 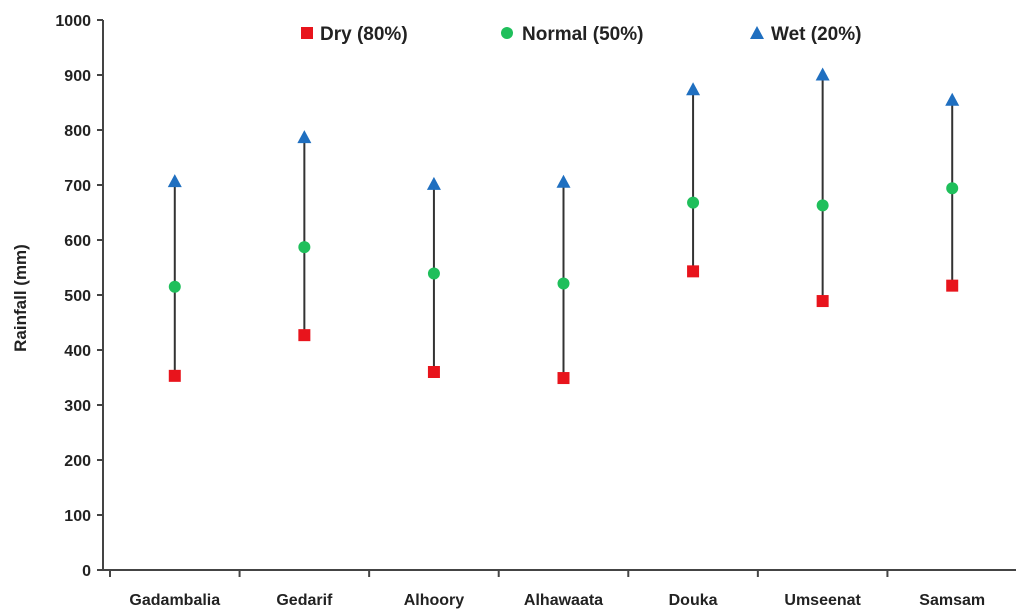 I want to click on x-tick-label: Umseenat, so click(x=822, y=600).